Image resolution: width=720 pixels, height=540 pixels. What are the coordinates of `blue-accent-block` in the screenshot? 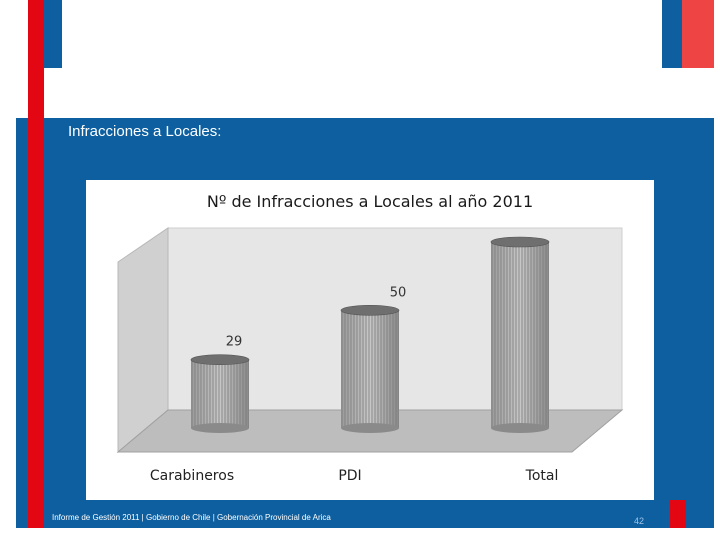 It's located at (53, 34).